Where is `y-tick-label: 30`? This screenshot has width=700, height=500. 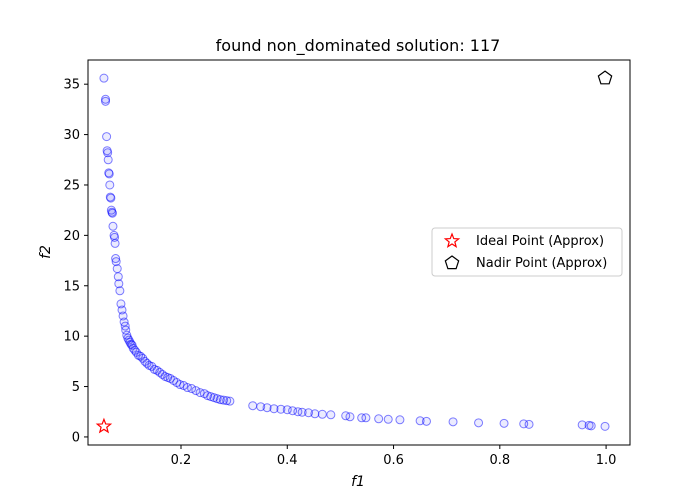 y-tick-label: 30 is located at coordinates (71, 135).